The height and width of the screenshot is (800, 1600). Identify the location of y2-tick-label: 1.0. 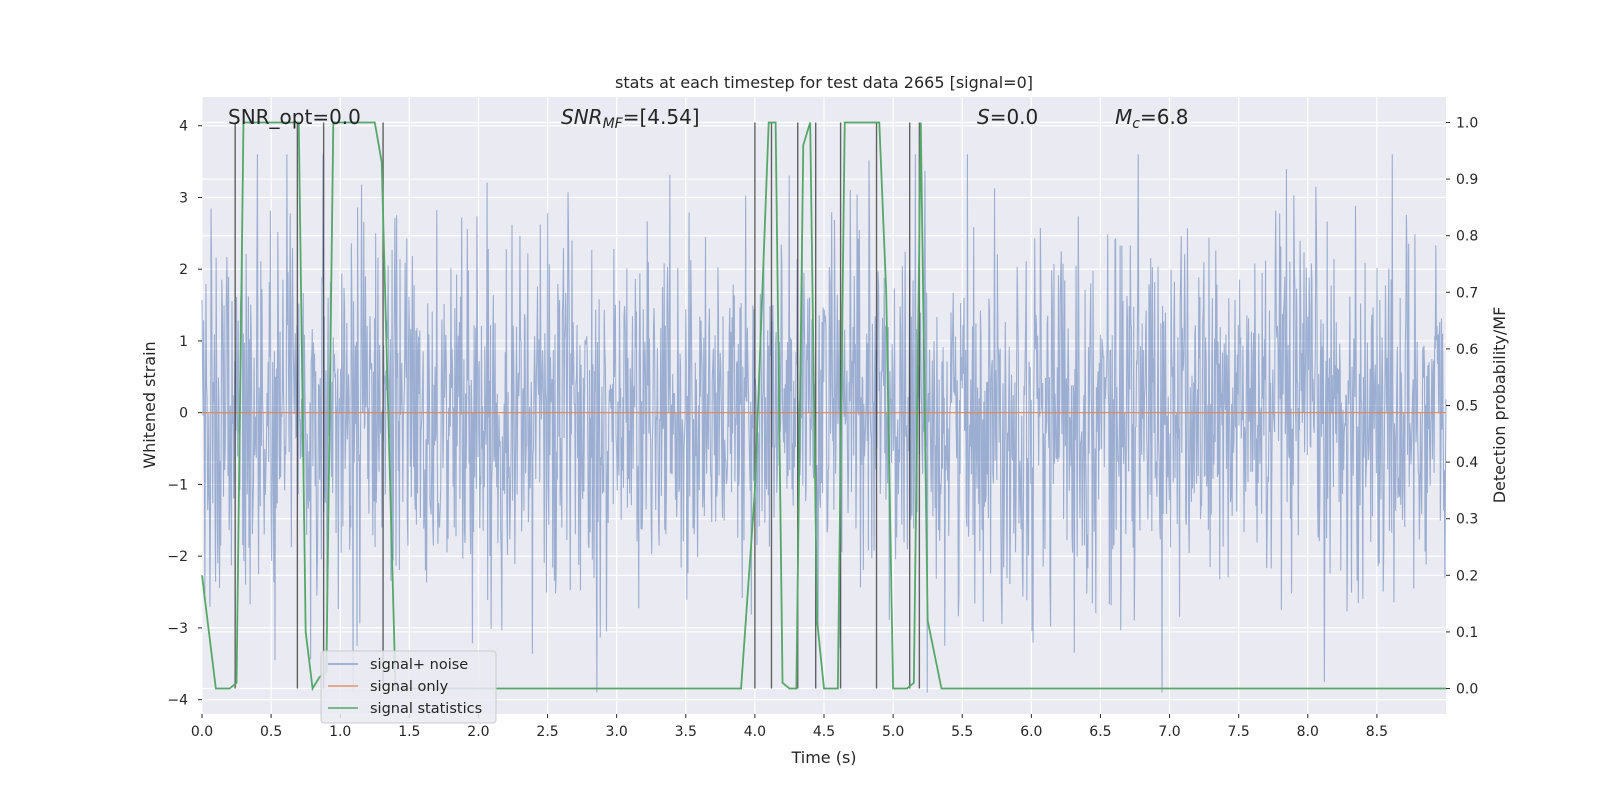
(1467, 123).